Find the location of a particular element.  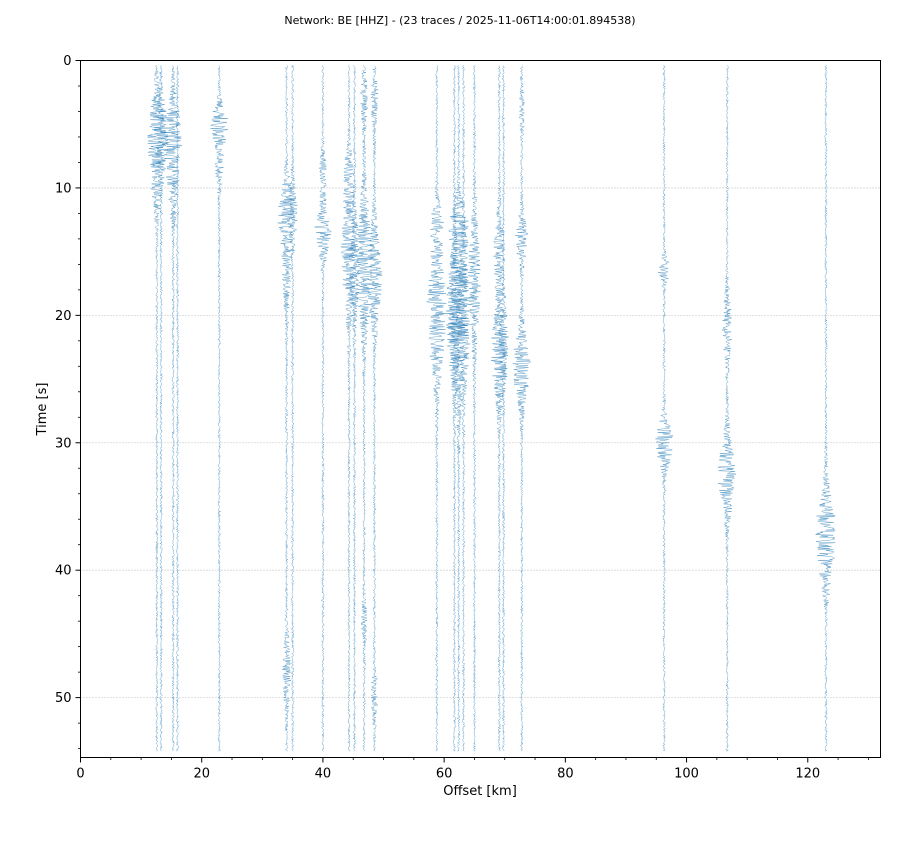

trace-58.8 is located at coordinates (436, 408).